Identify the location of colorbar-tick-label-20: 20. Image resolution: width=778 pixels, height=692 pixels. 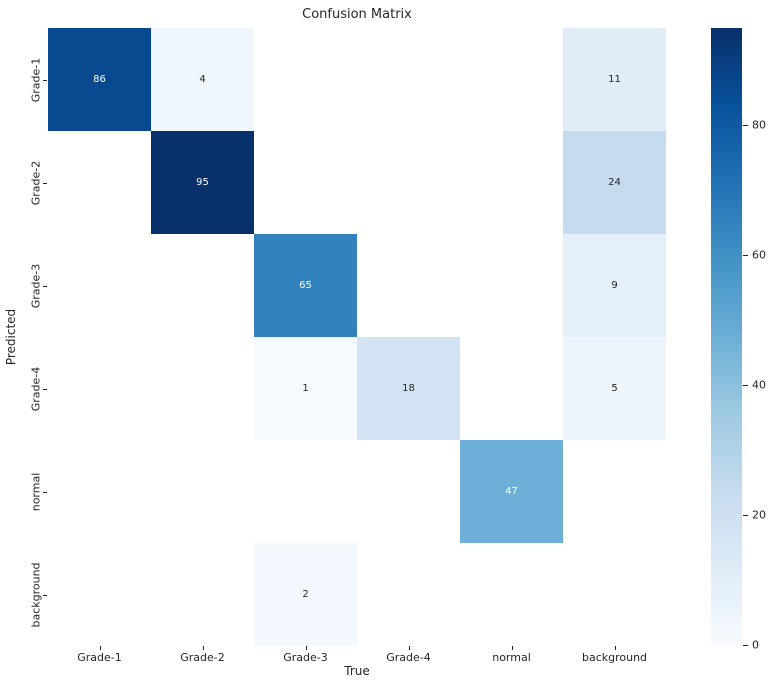
(759, 515).